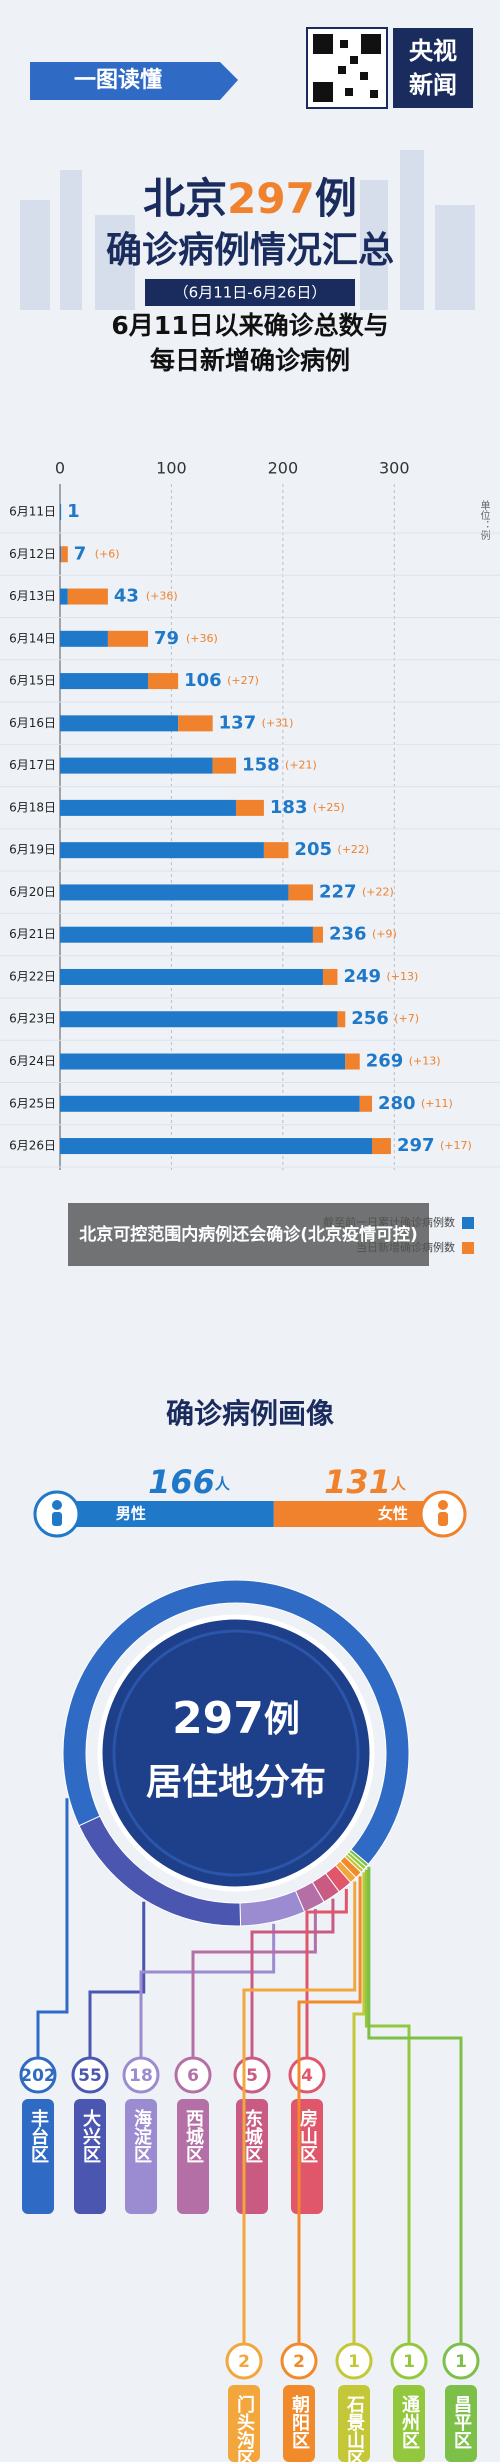  I want to click on x-tick-label: 0, so click(60, 468).